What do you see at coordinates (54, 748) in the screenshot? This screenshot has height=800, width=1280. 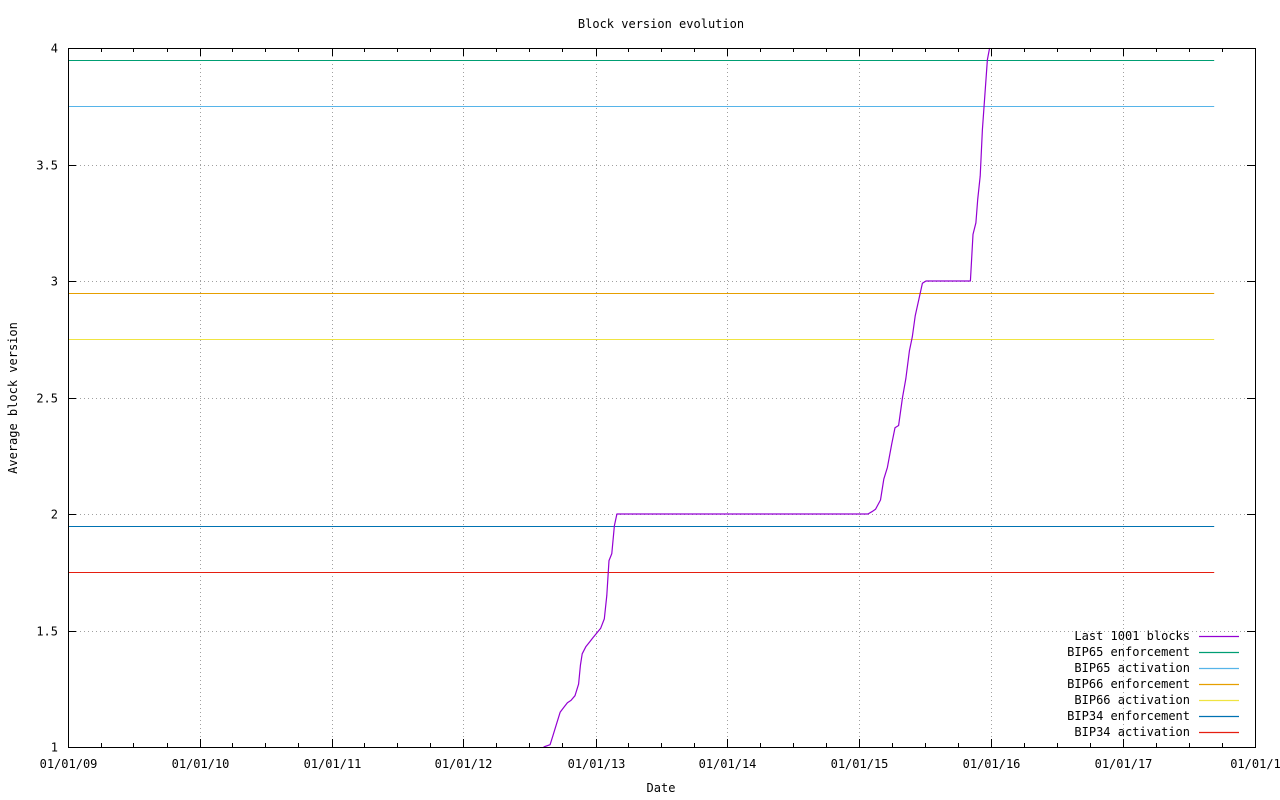 I see `y-tick-label: 1` at bounding box center [54, 748].